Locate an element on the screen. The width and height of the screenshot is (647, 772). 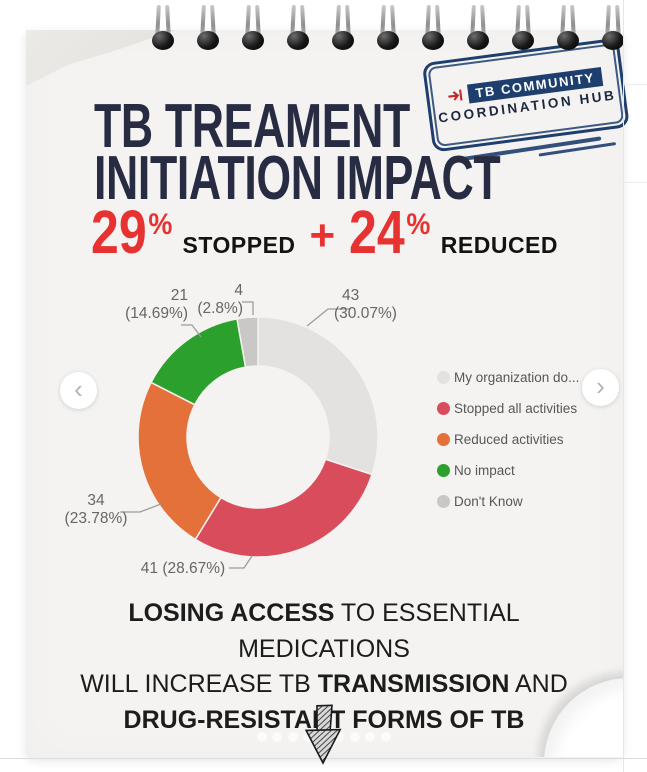
legend-item-4: Don't Know is located at coordinates (508, 501).